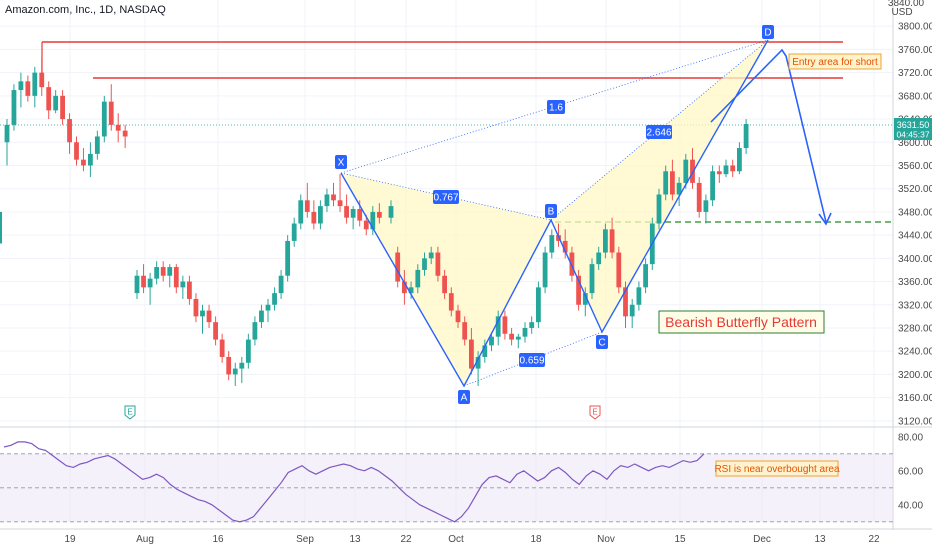  Describe the element at coordinates (341, 162) in the screenshot. I see `pattern-point-x: X` at that location.